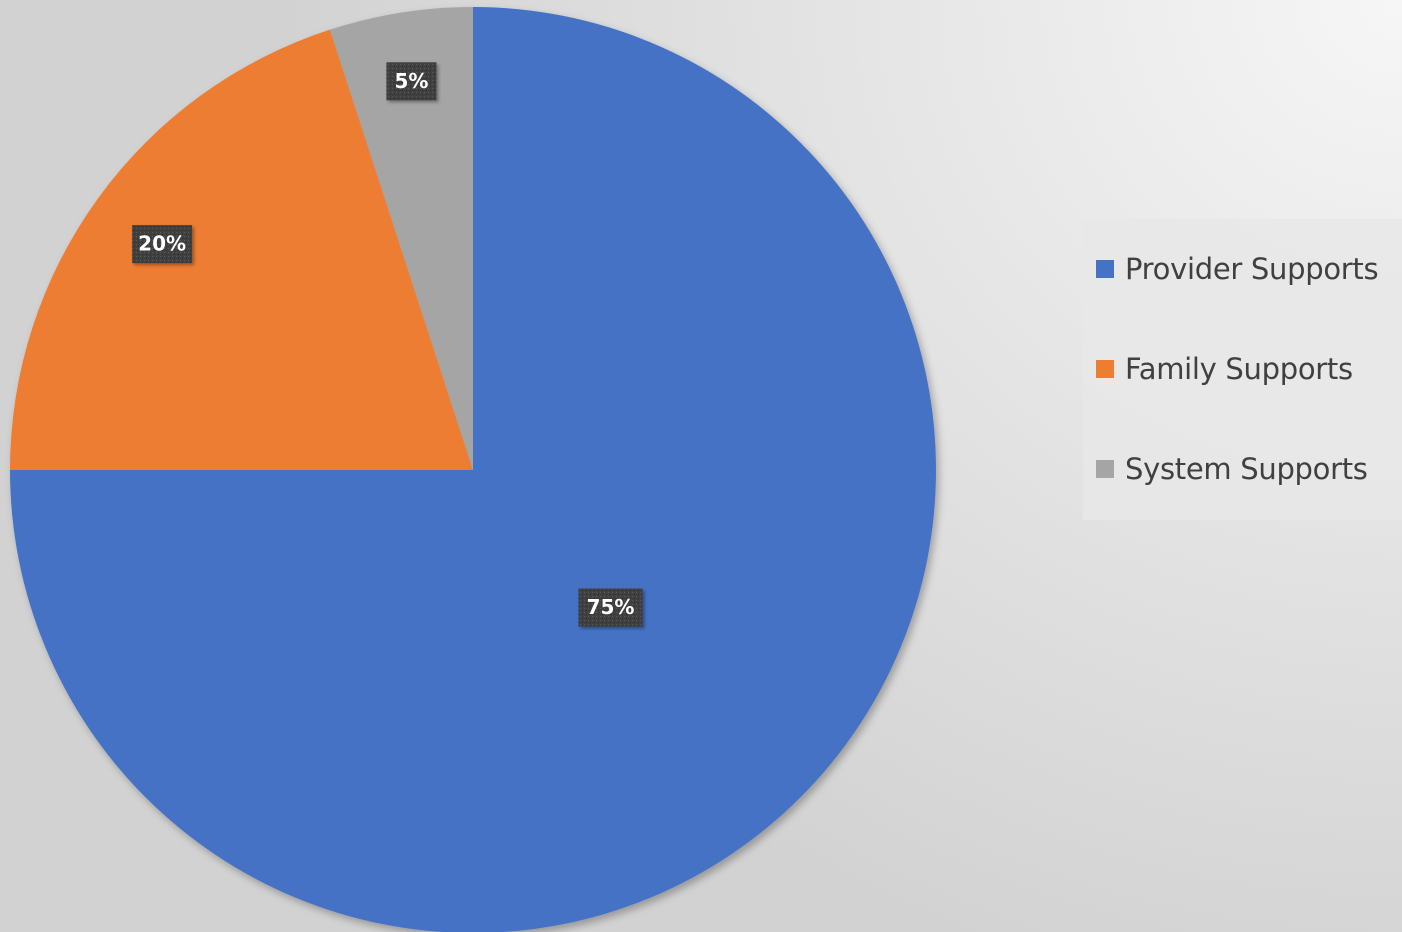 This screenshot has width=1402, height=932. I want to click on data-label-text: 20%, so click(162, 244).